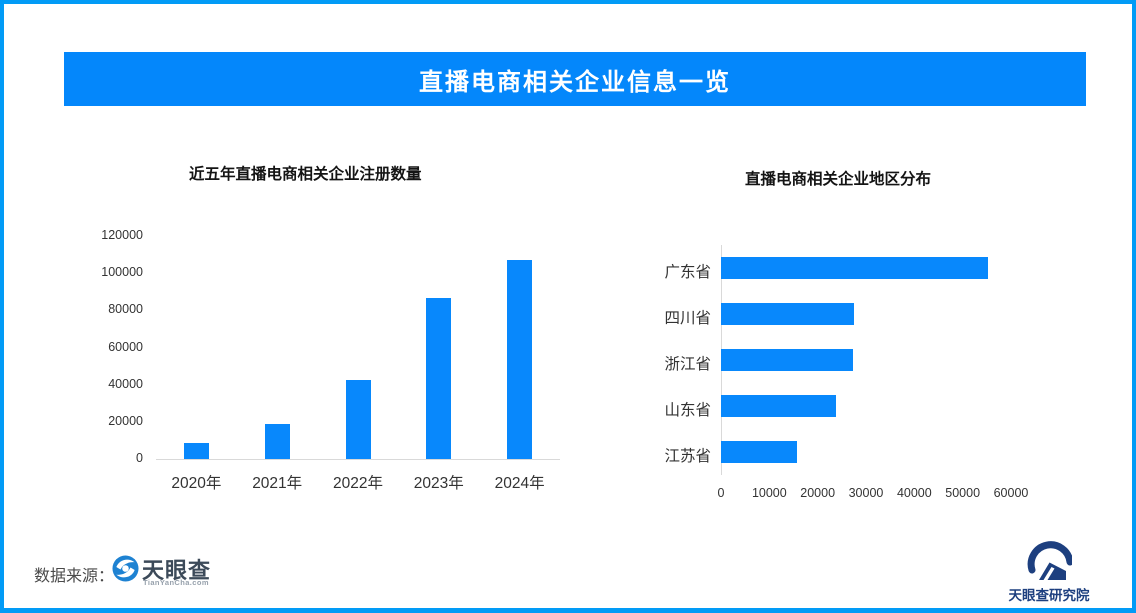  Describe the element at coordinates (866, 493) in the screenshot. I see `x-axis-tick-label: 30000` at that location.